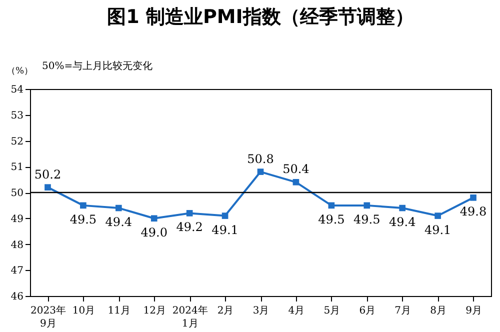 The height and width of the screenshot is (332, 500). What do you see at coordinates (17, 193) in the screenshot?
I see `y-tick-label: 50` at bounding box center [17, 193].